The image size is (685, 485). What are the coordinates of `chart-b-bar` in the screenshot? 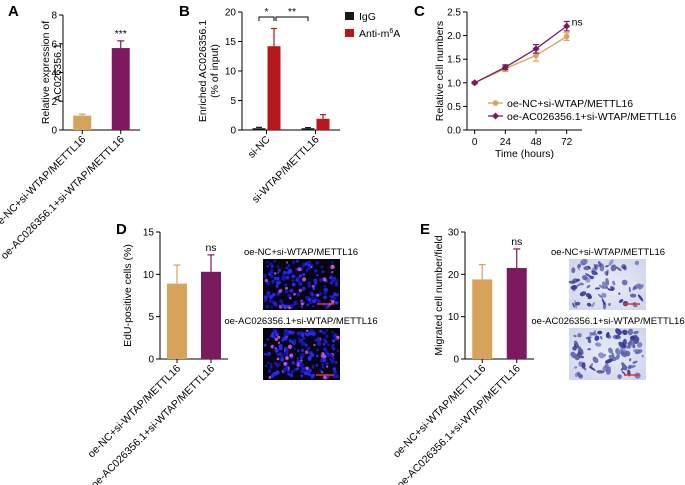 It's located at (259, 129).